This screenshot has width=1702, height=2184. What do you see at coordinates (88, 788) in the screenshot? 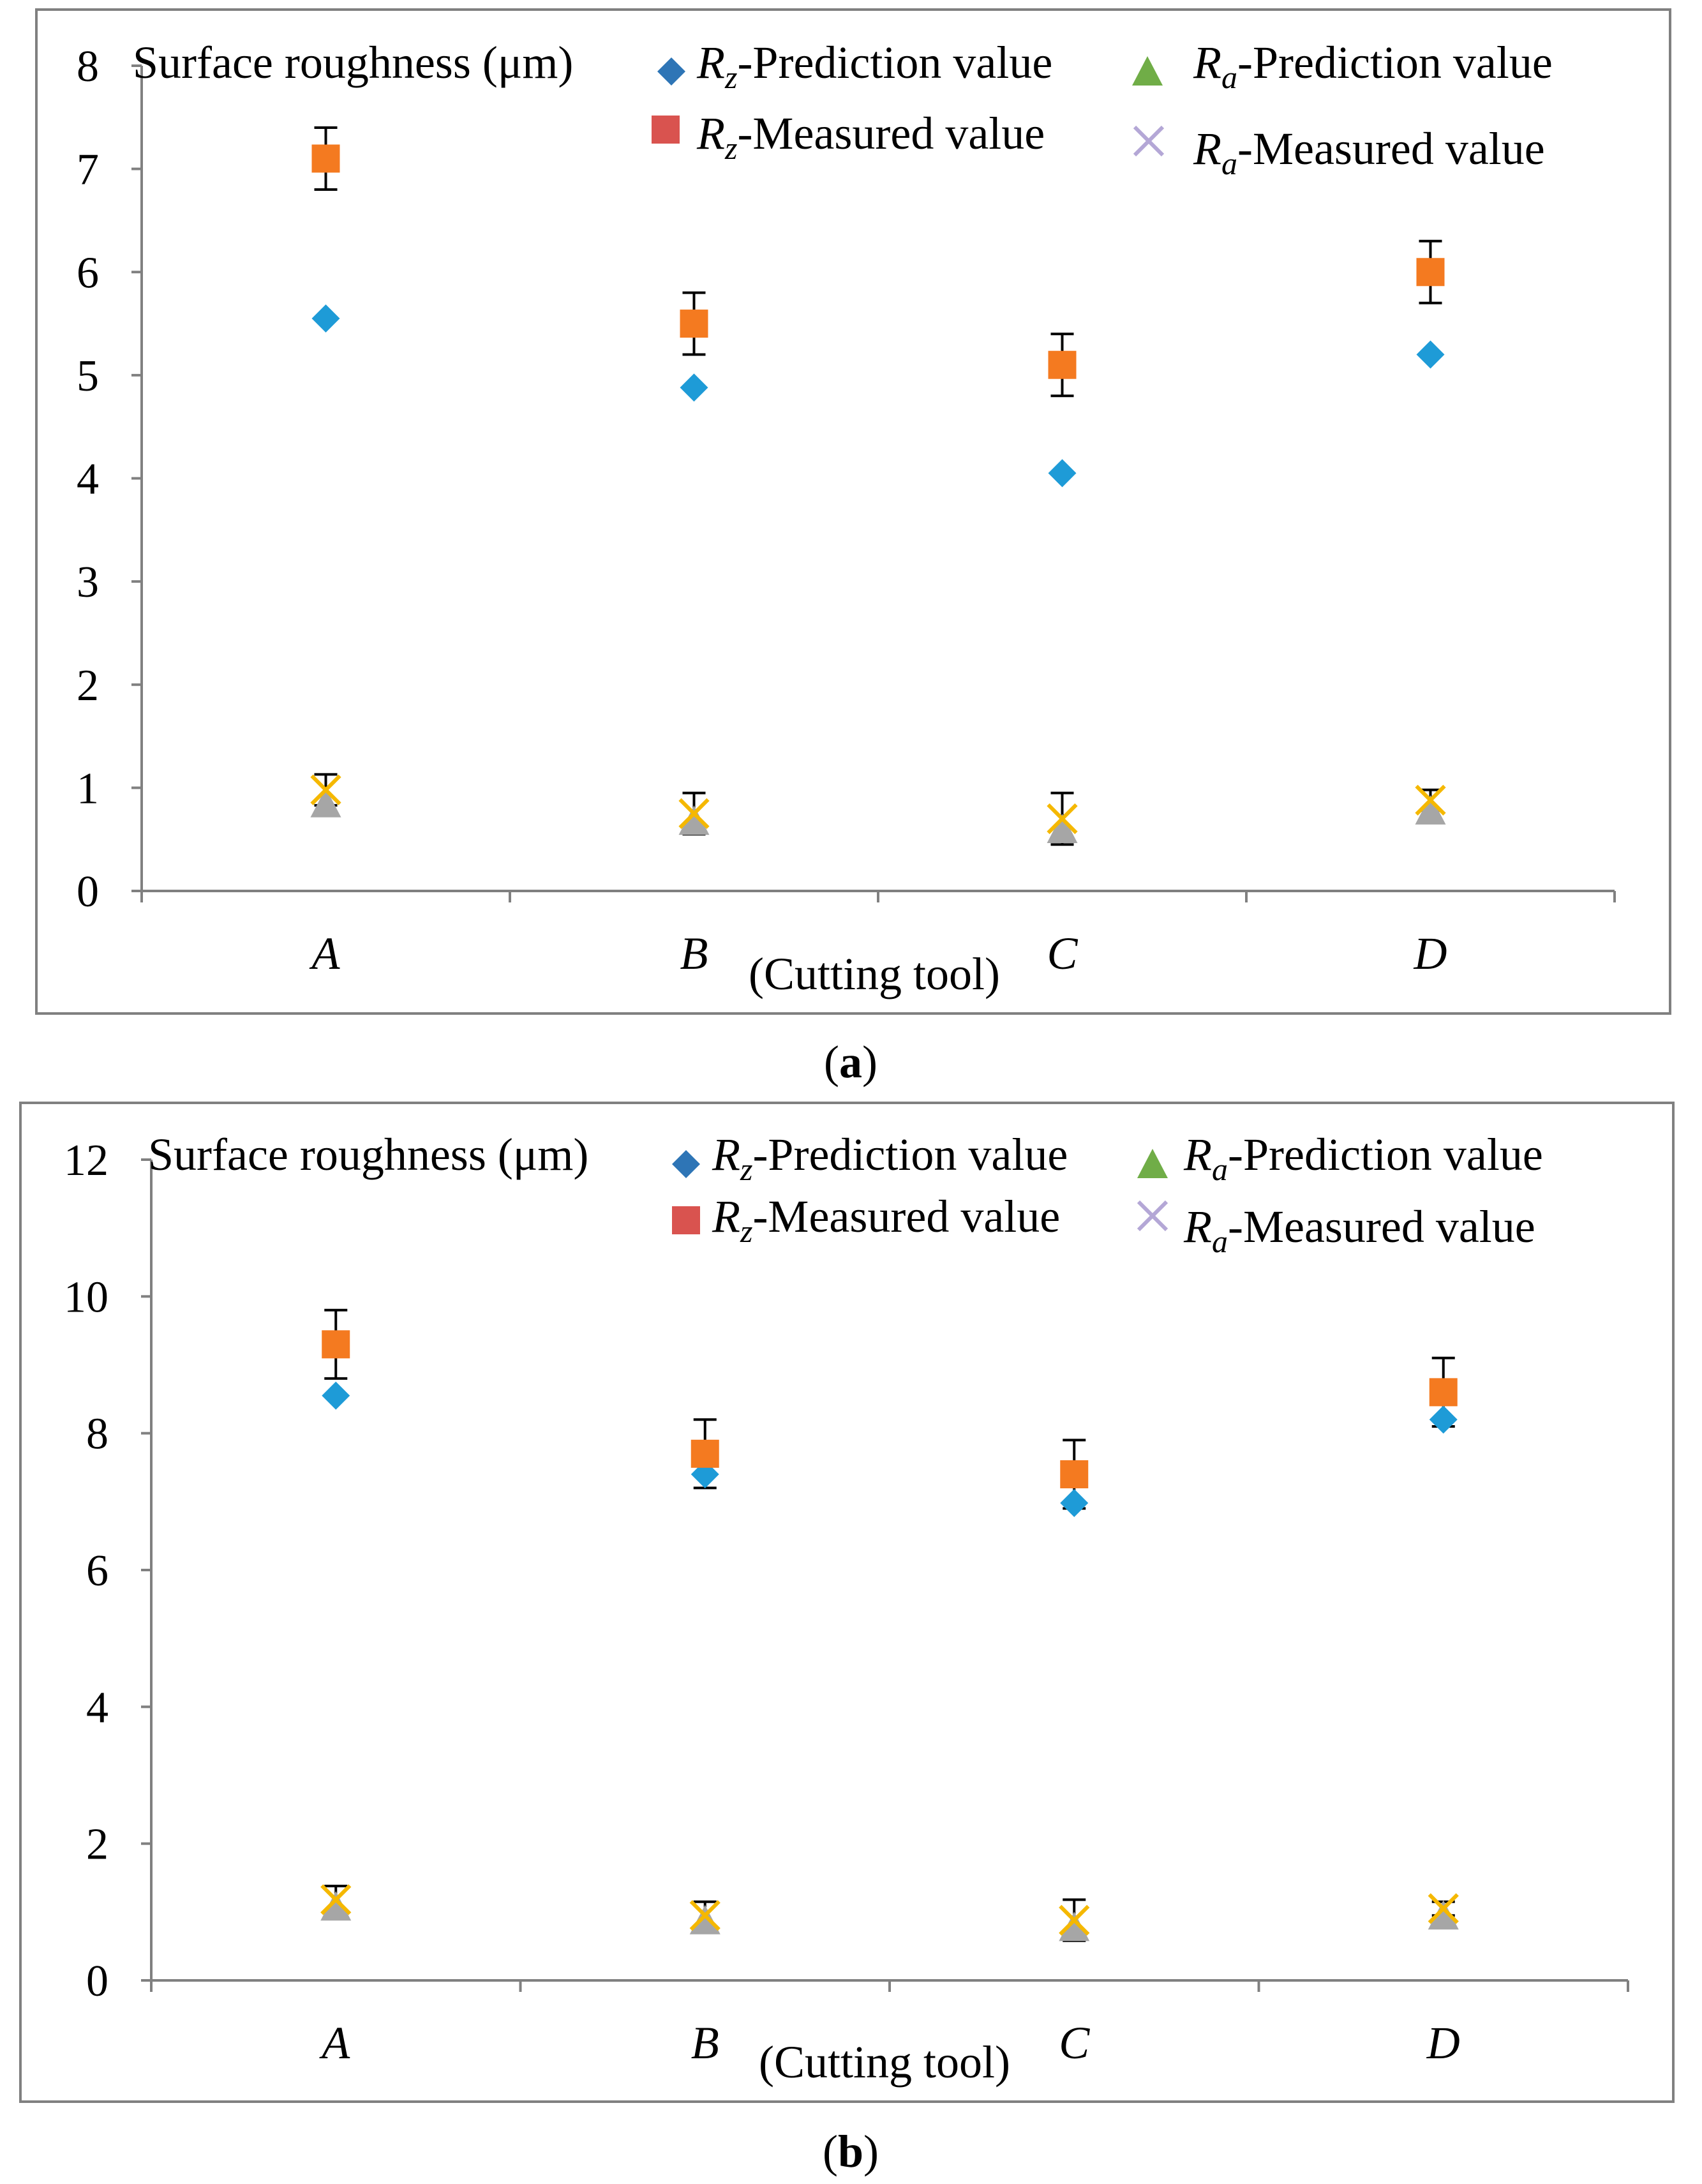
I see `y-tick-label: 1` at bounding box center [88, 788].